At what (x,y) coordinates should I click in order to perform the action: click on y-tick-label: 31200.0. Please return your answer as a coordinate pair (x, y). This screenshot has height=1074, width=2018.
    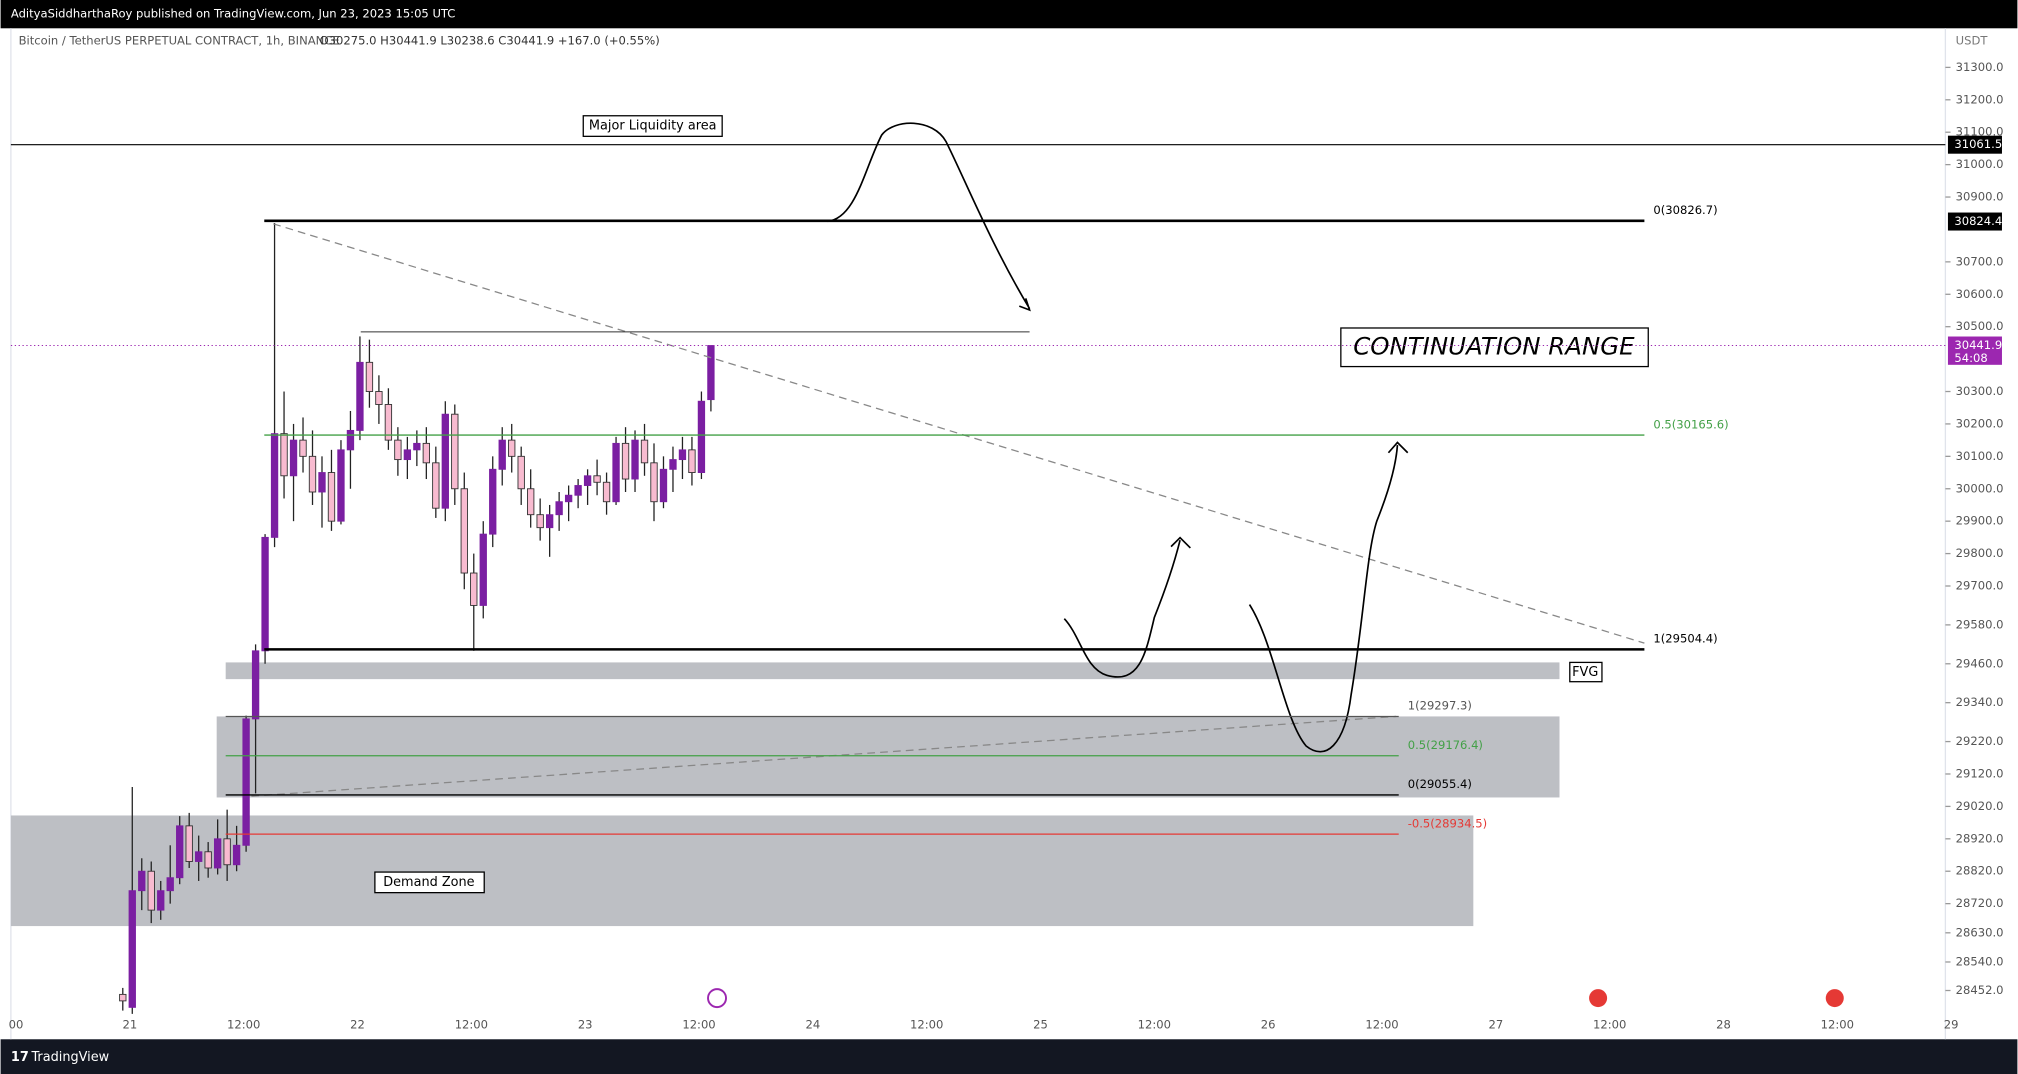
    Looking at the image, I should click on (1980, 99).